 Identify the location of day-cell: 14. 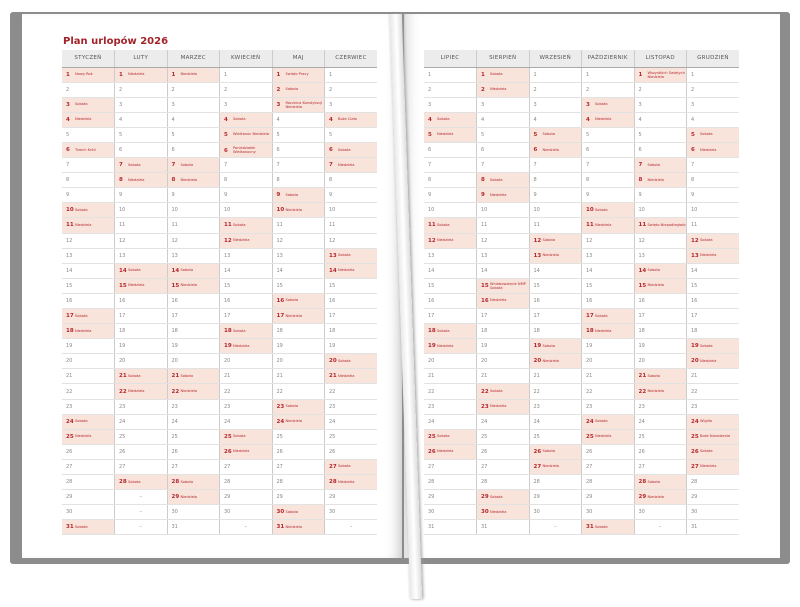
(712, 271).